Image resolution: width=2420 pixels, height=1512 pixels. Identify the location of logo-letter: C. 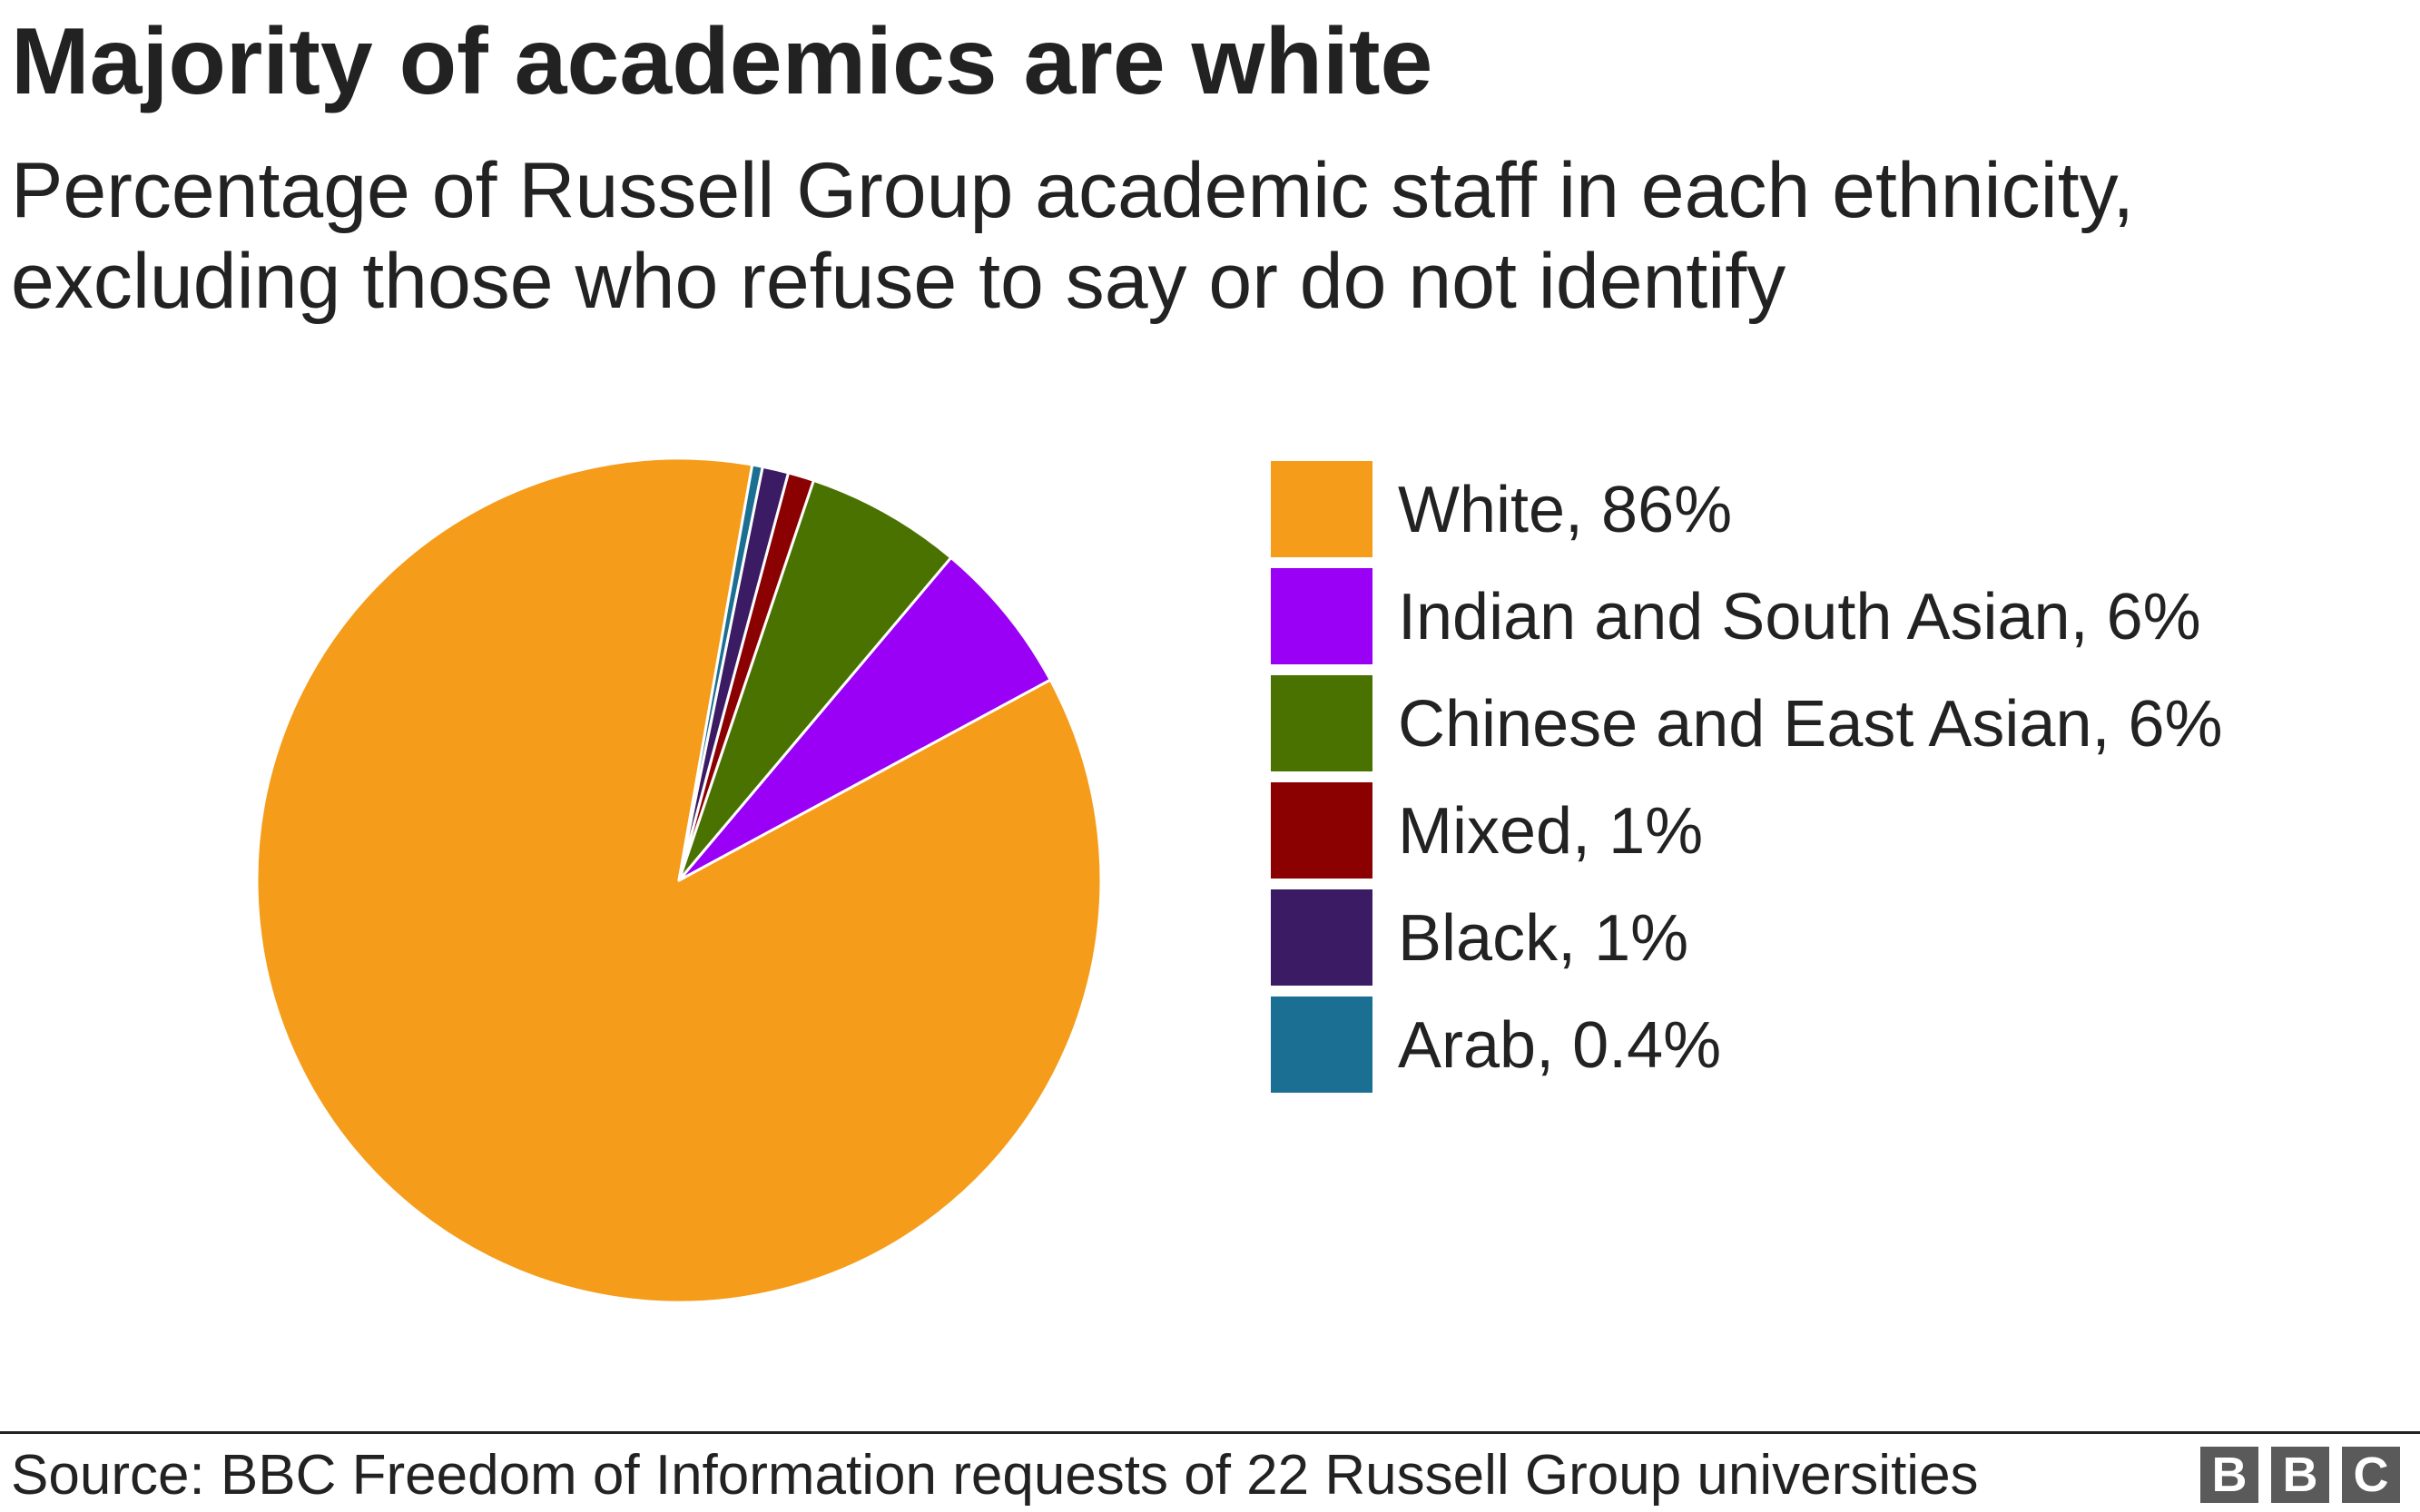
(2371, 1475).